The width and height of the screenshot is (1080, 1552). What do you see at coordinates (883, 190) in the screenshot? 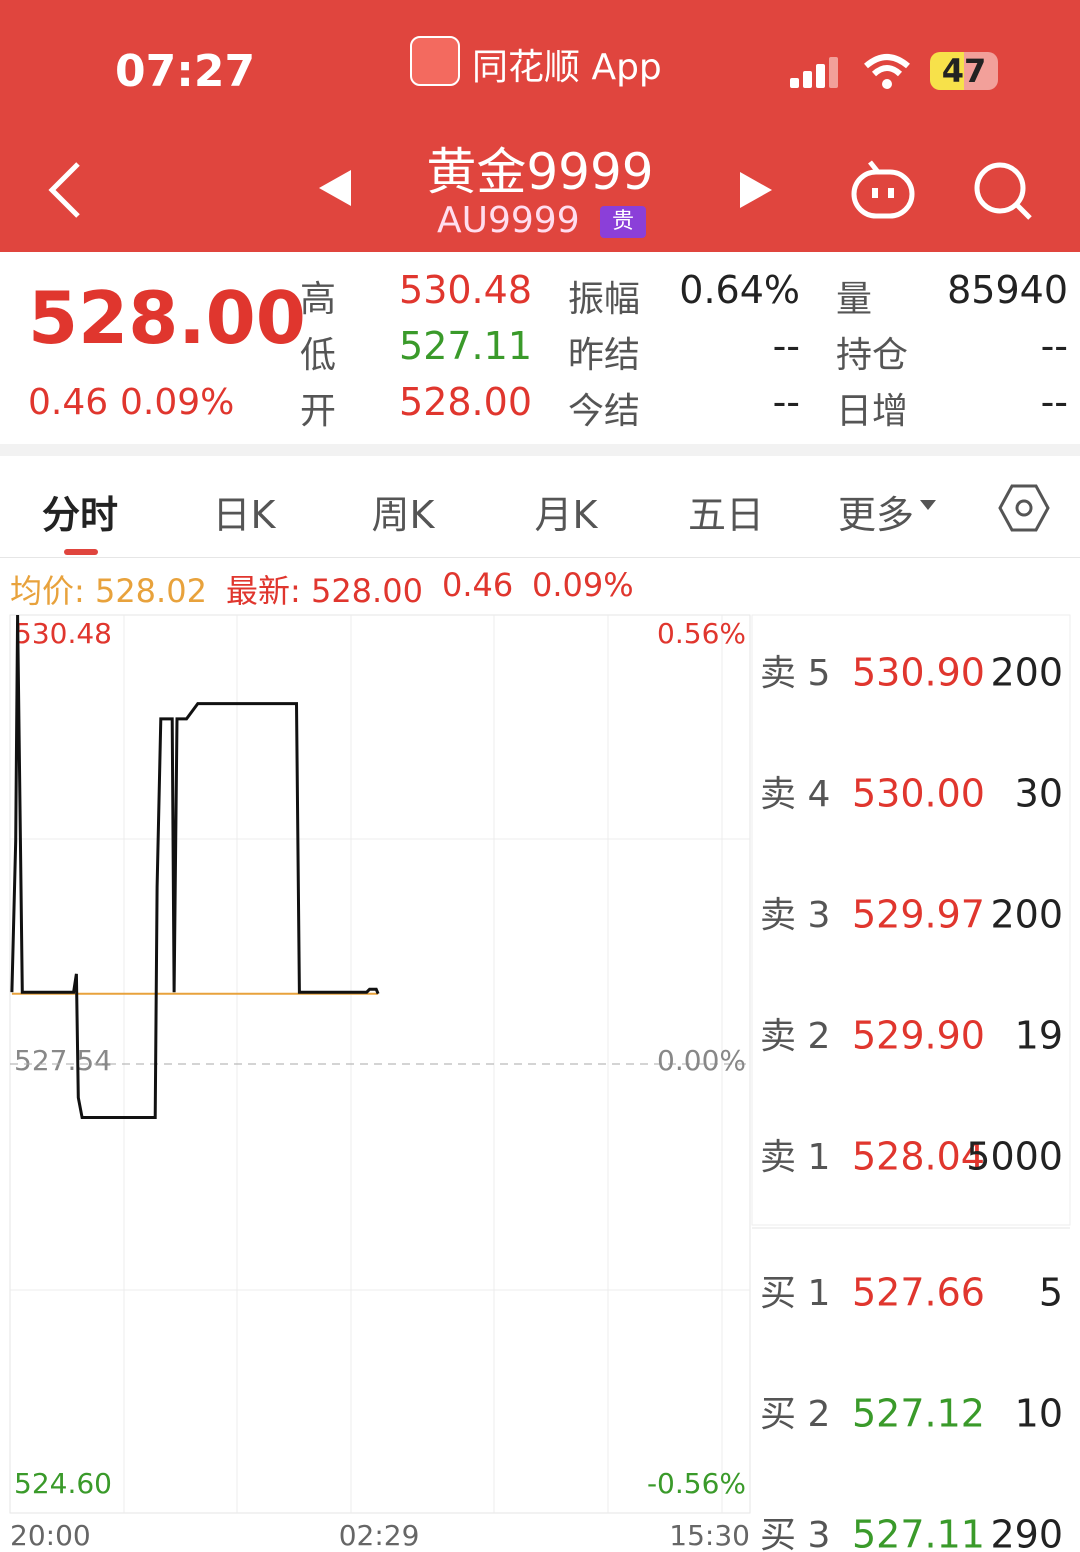
I see `robot-button` at bounding box center [883, 190].